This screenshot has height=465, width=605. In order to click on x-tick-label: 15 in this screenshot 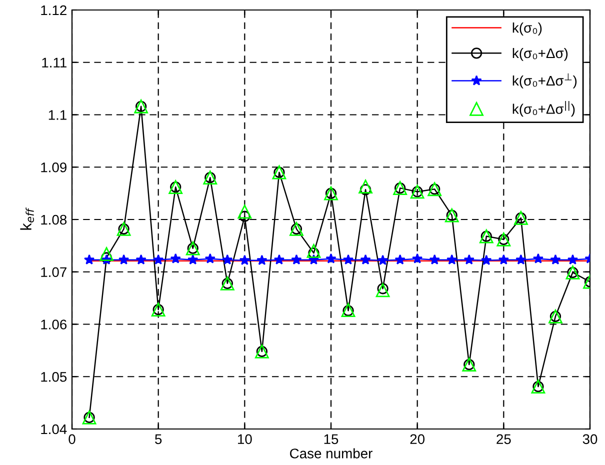, I will do `click(331, 439)`.